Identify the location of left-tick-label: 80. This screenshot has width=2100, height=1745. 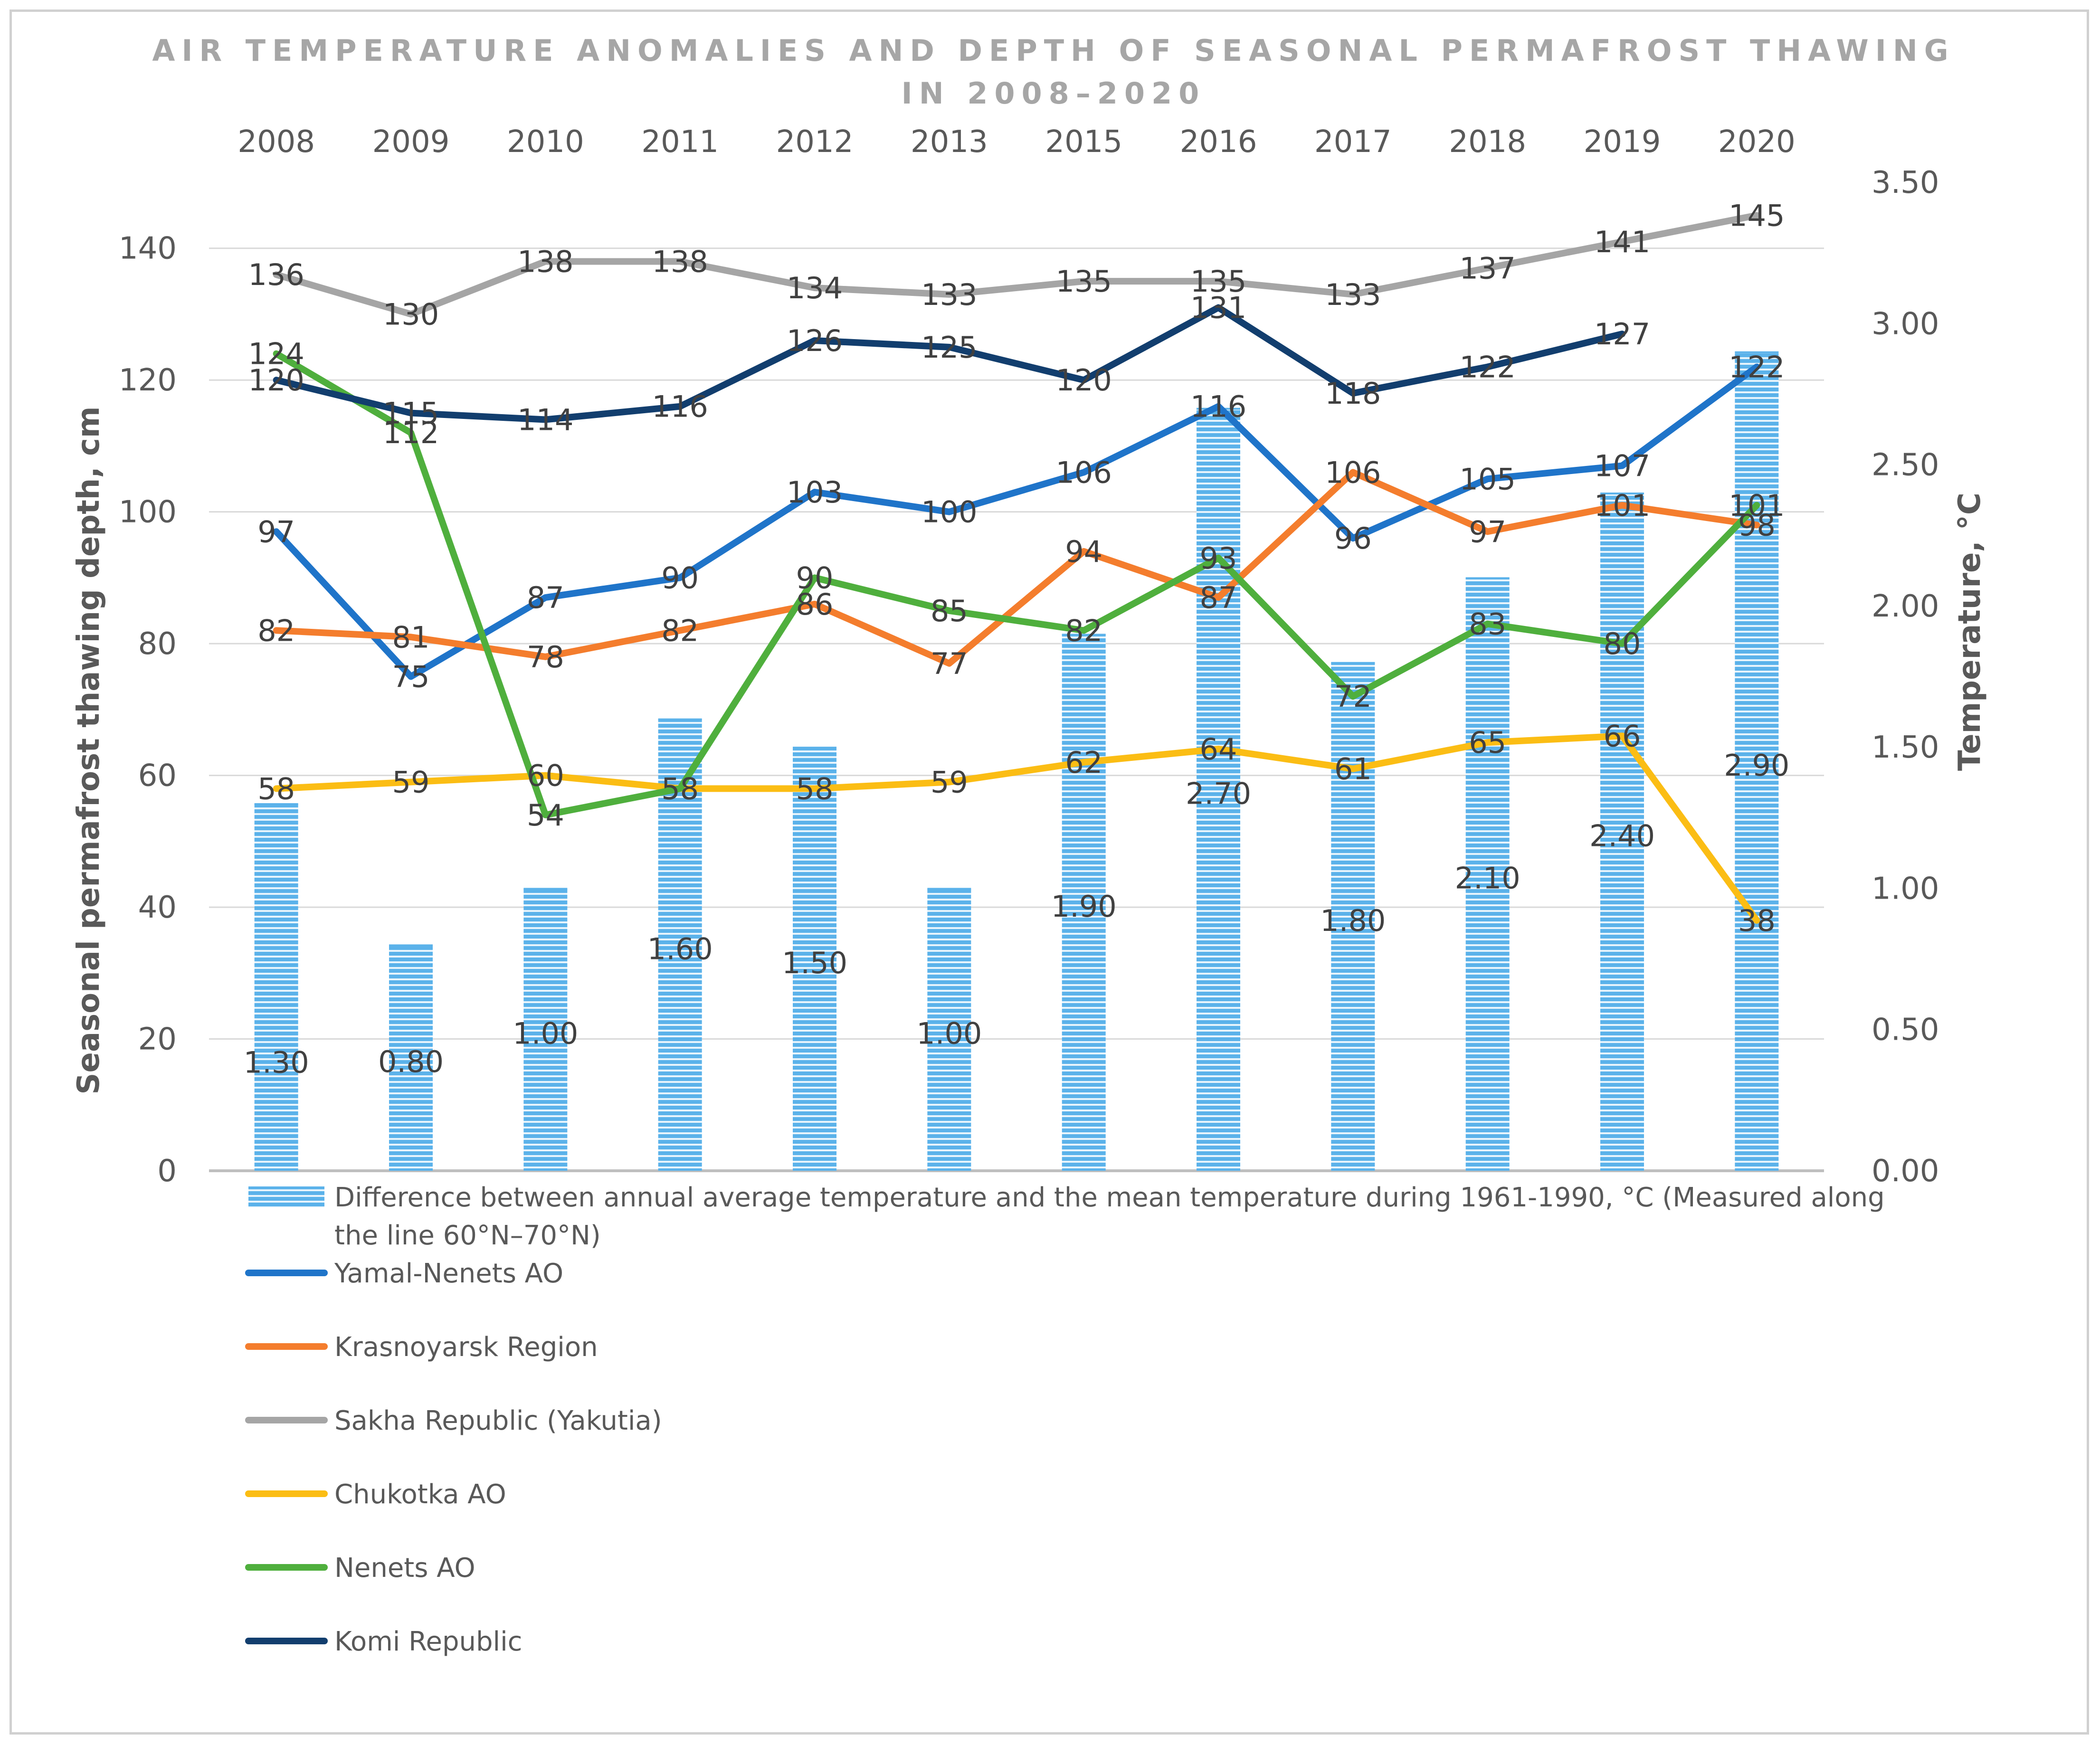
(157, 644).